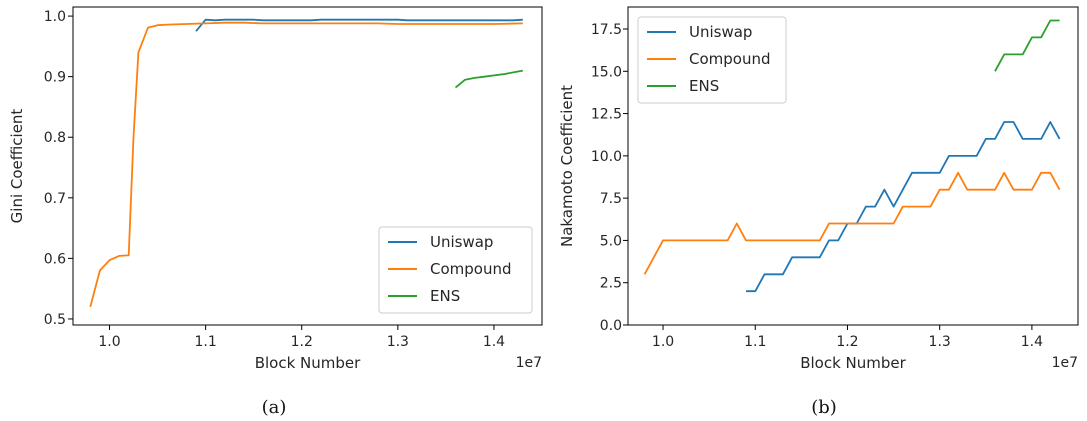  I want to click on y-tick-label: 0.0, so click(611, 326).